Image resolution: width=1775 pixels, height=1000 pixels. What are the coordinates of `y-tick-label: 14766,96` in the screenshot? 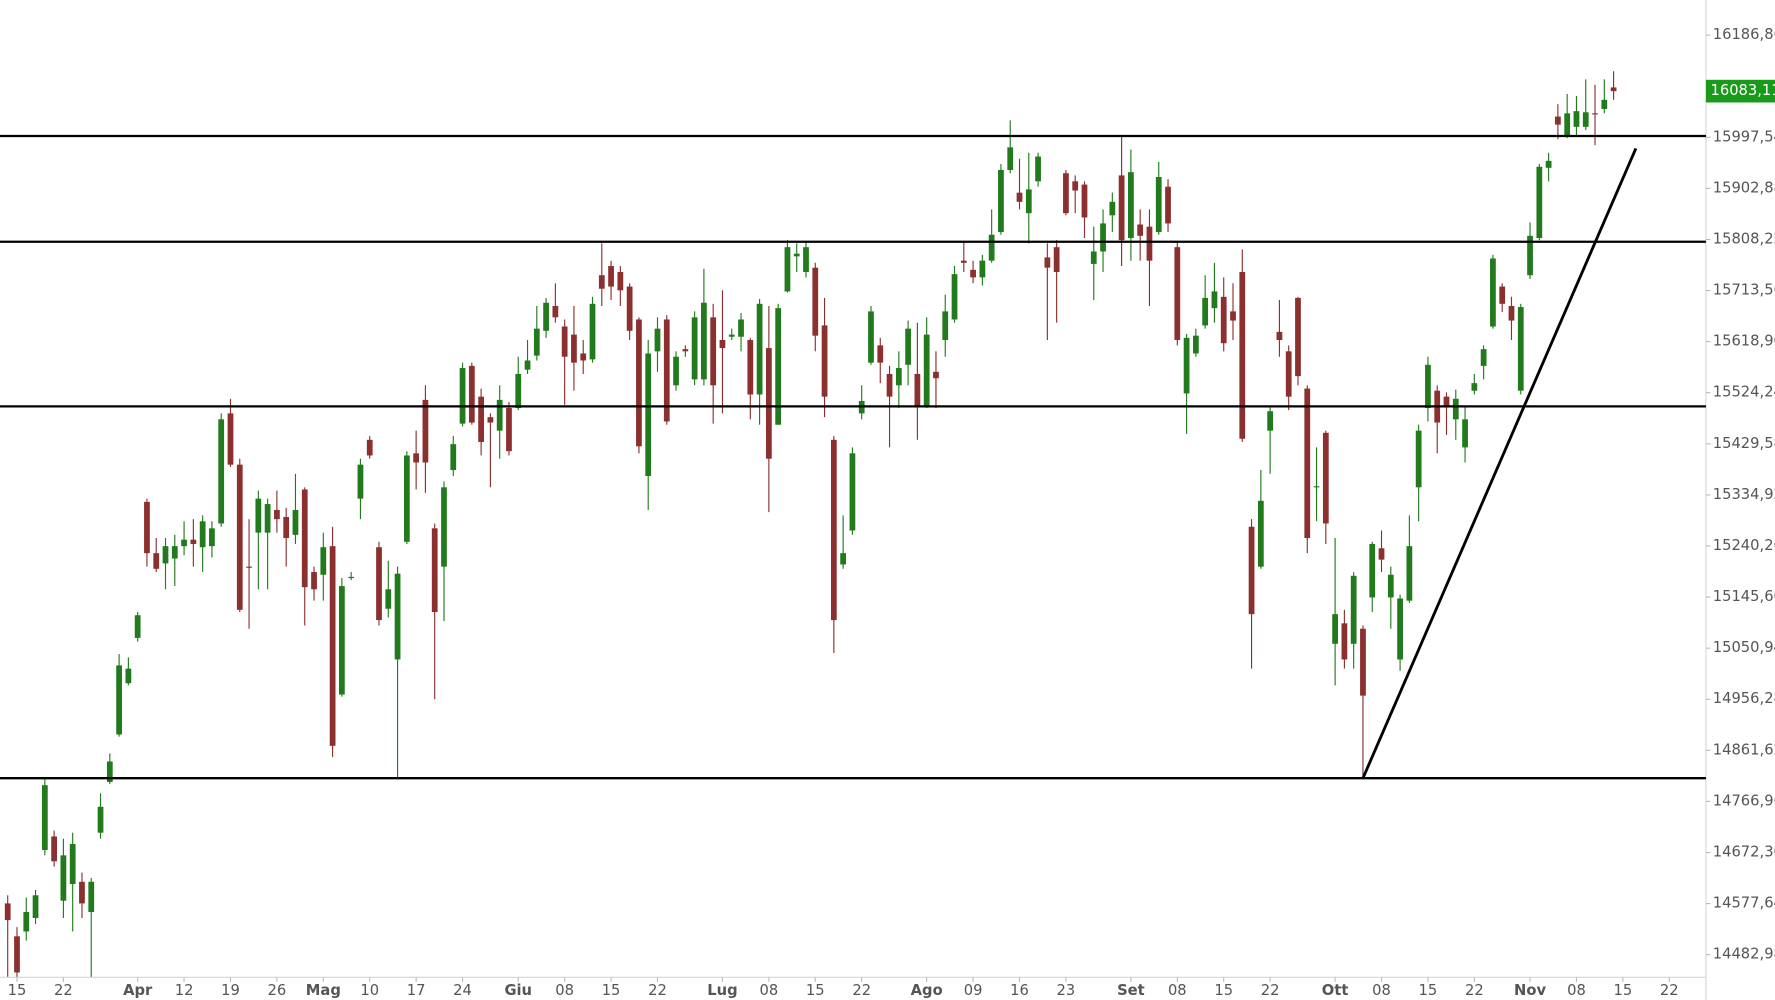 It's located at (1744, 800).